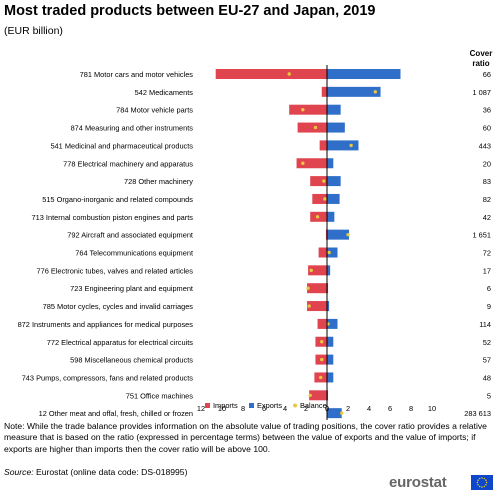 The width and height of the screenshot is (500, 502). What do you see at coordinates (481, 53) in the screenshot?
I see `cover-ratio-header-line1: Cover` at bounding box center [481, 53].